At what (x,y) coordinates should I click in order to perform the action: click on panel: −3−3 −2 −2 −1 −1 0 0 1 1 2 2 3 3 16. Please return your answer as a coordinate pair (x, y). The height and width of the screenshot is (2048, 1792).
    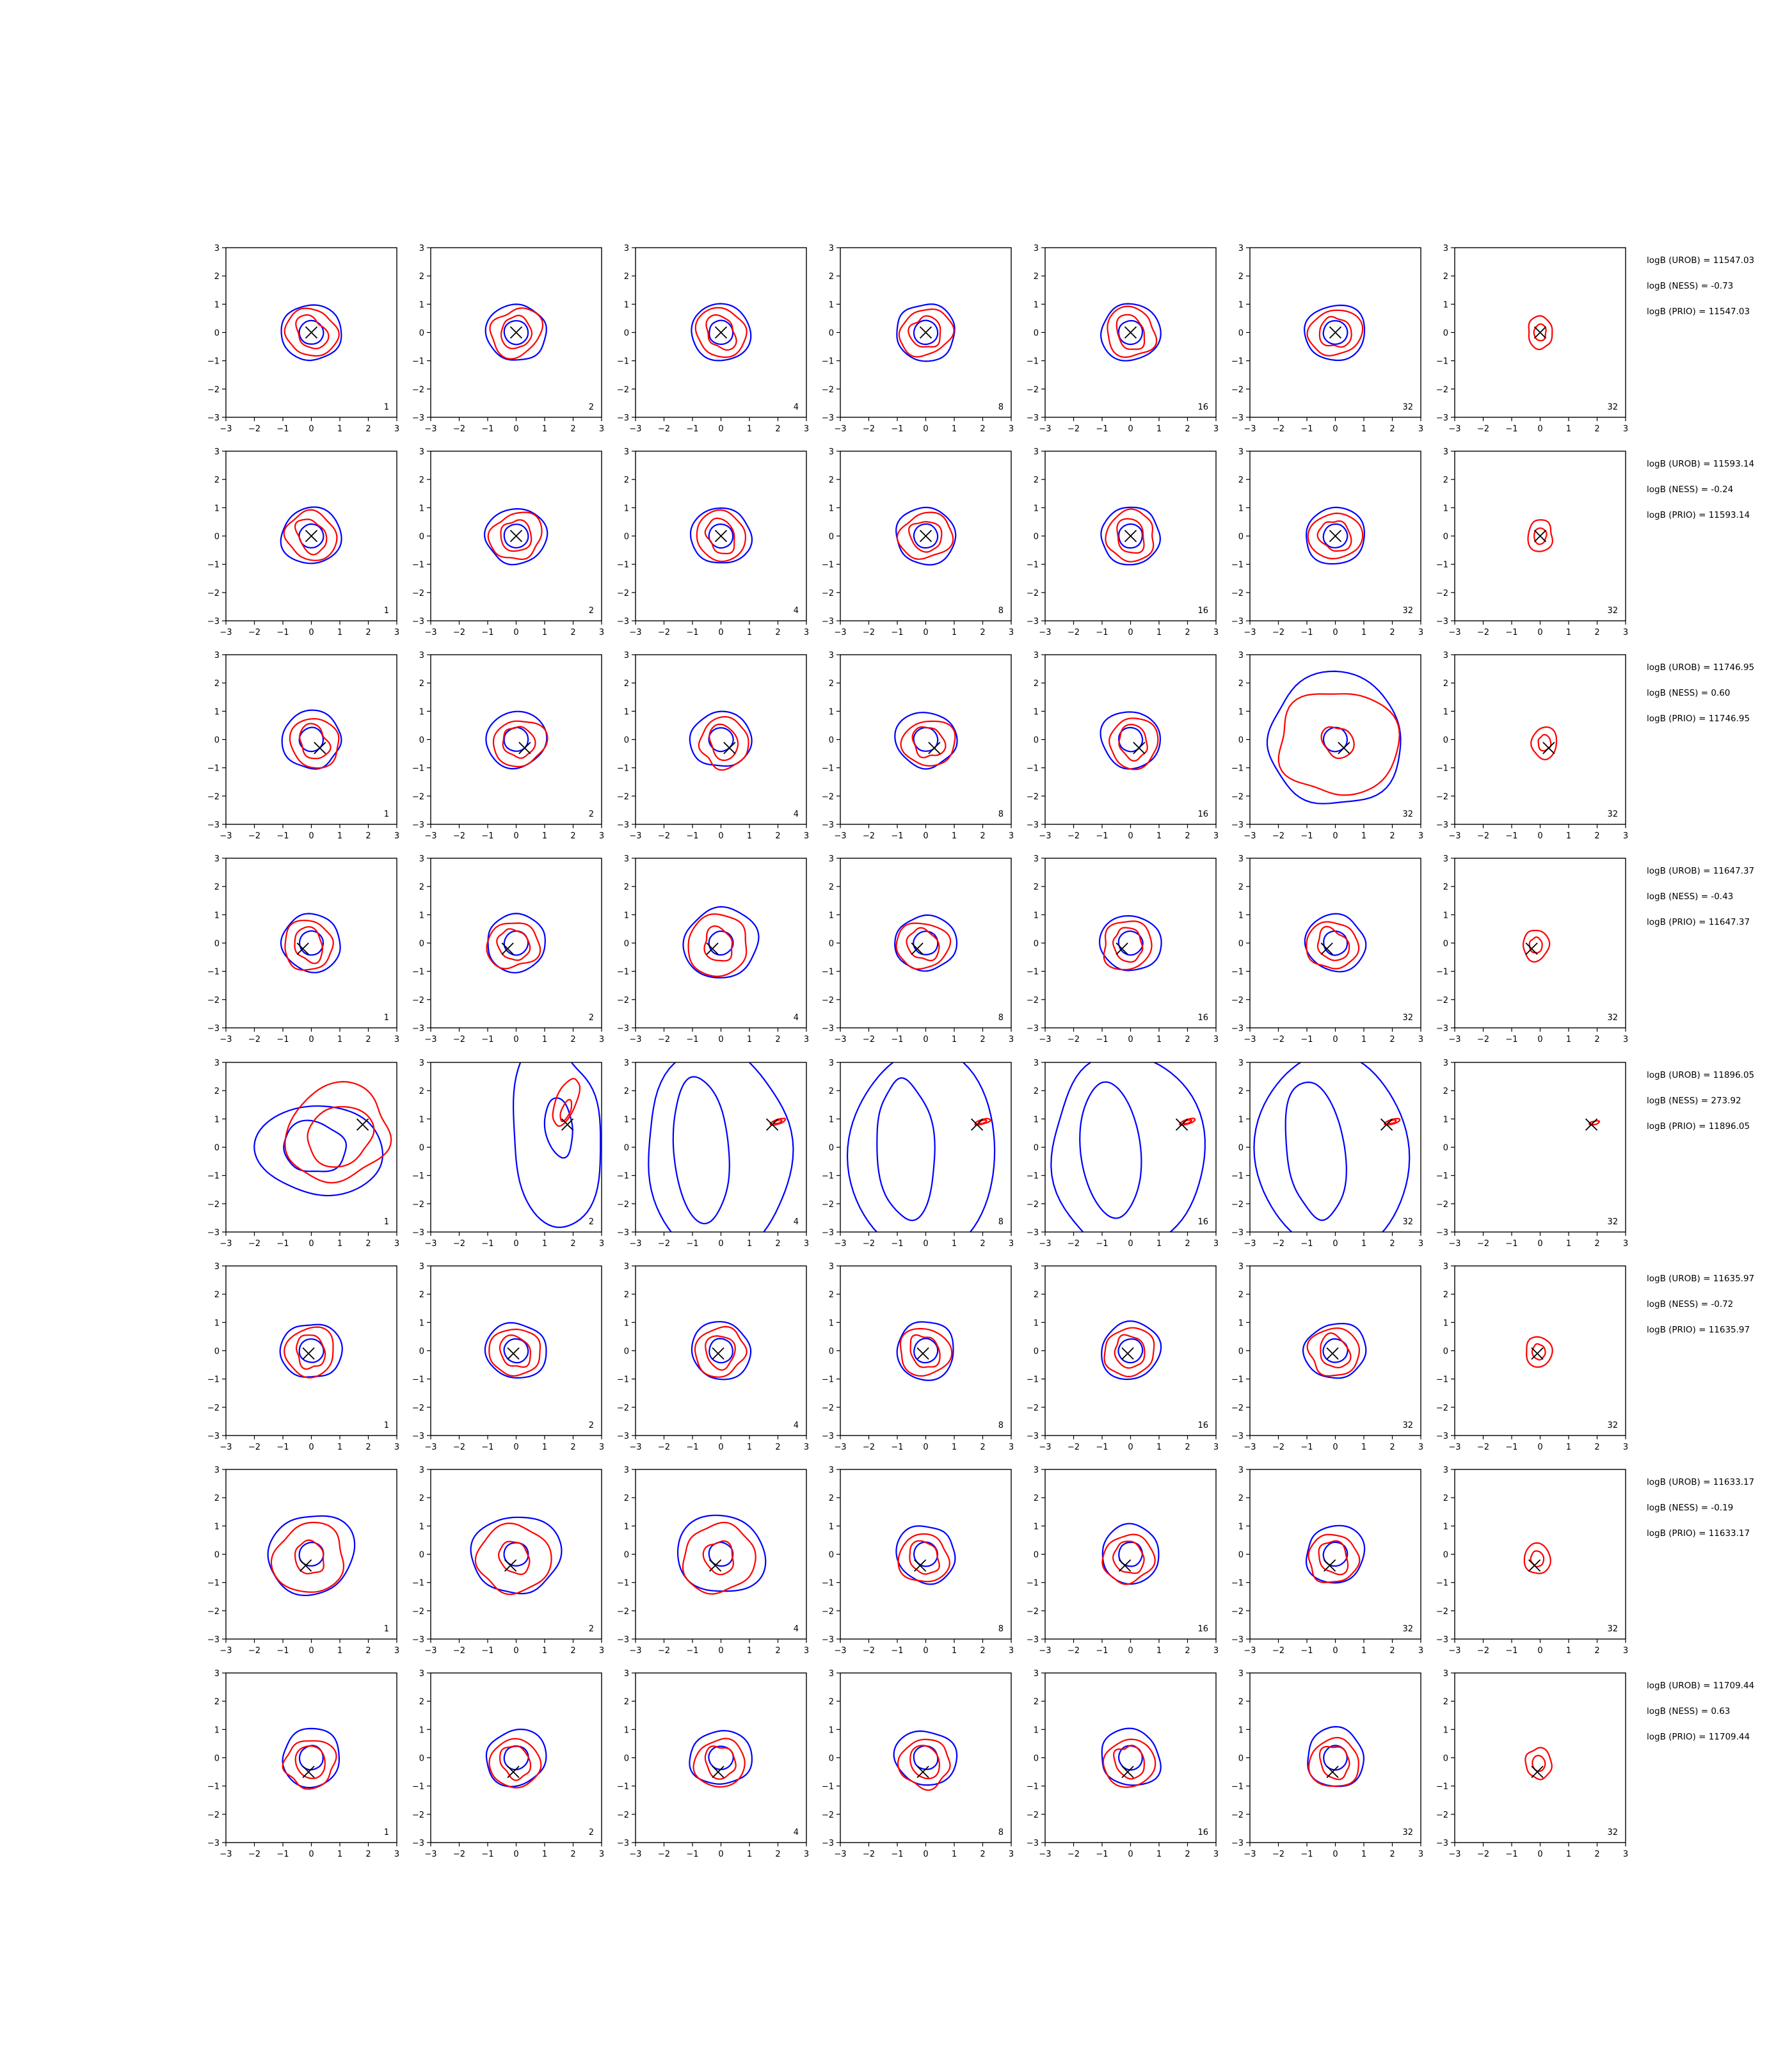
    Looking at the image, I should click on (1123, 746).